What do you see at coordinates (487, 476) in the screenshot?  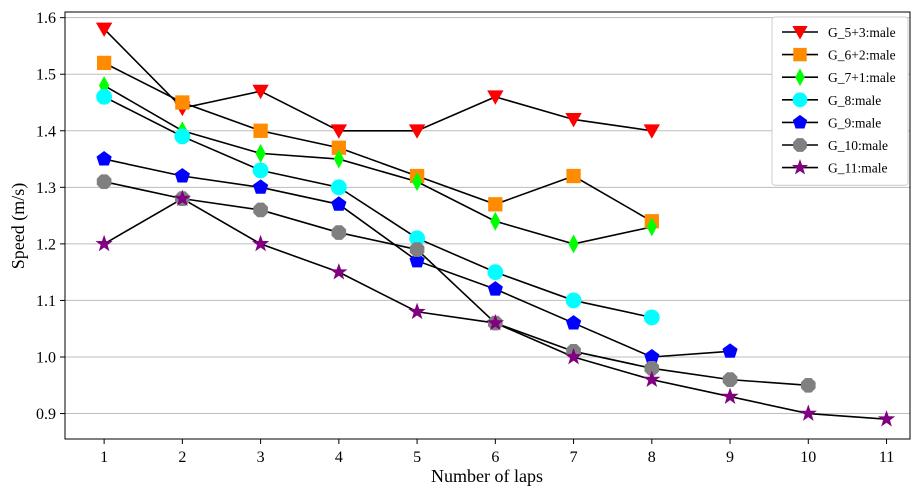 I see `x-axis-label: Number of laps` at bounding box center [487, 476].